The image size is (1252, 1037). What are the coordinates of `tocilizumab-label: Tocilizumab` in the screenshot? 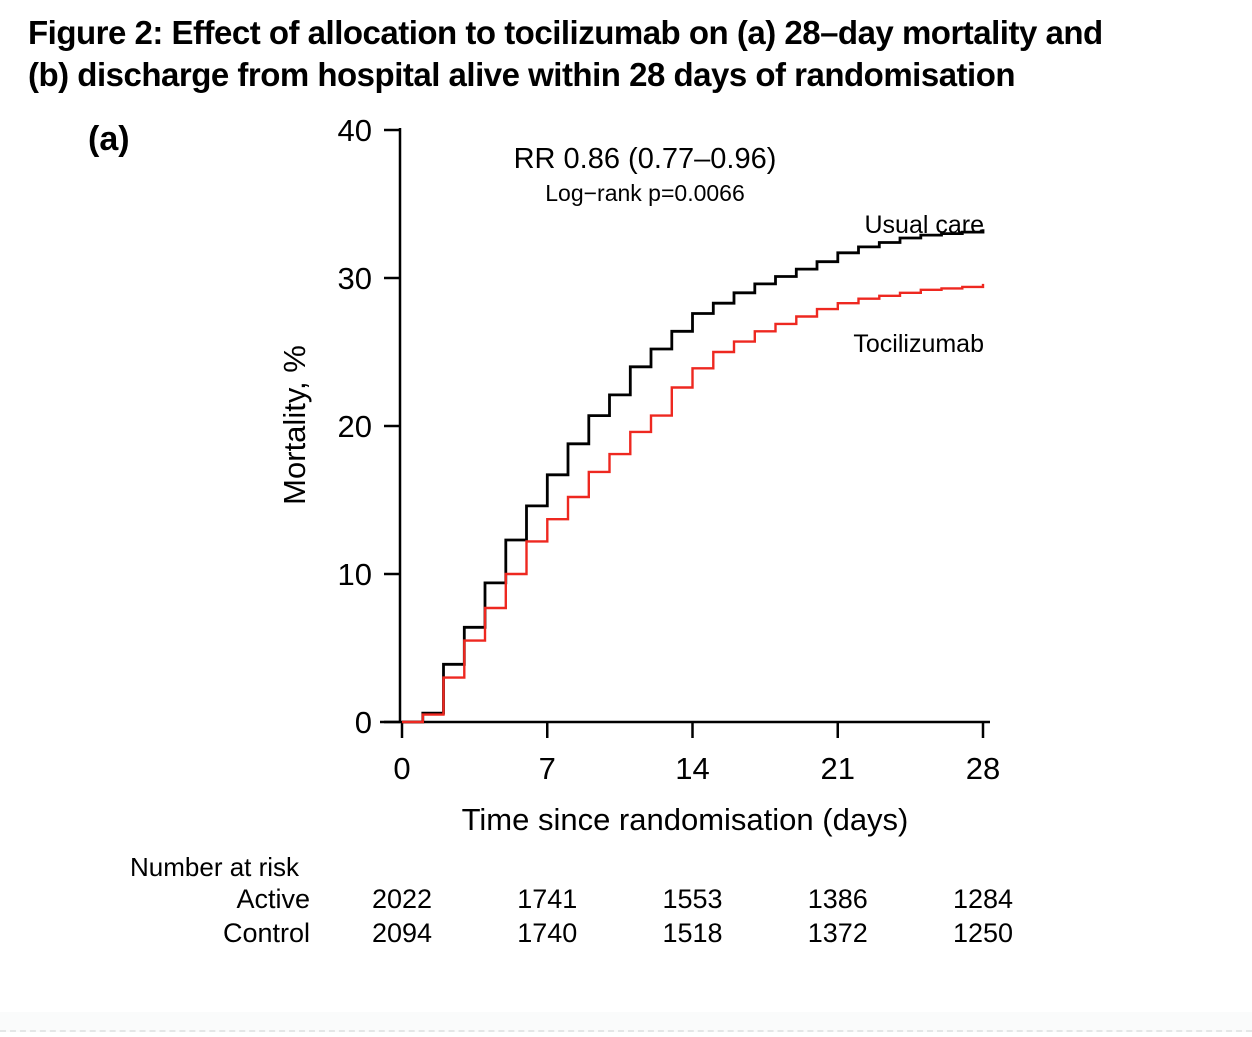 It's located at (918, 344).